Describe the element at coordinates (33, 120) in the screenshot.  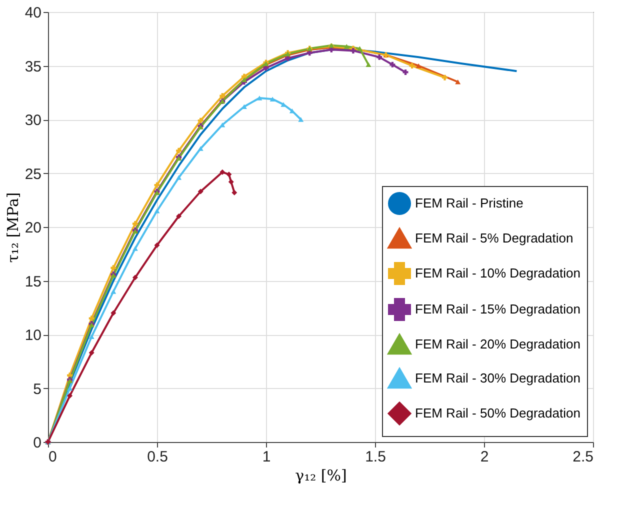
I see `y-tick-label: 30` at that location.